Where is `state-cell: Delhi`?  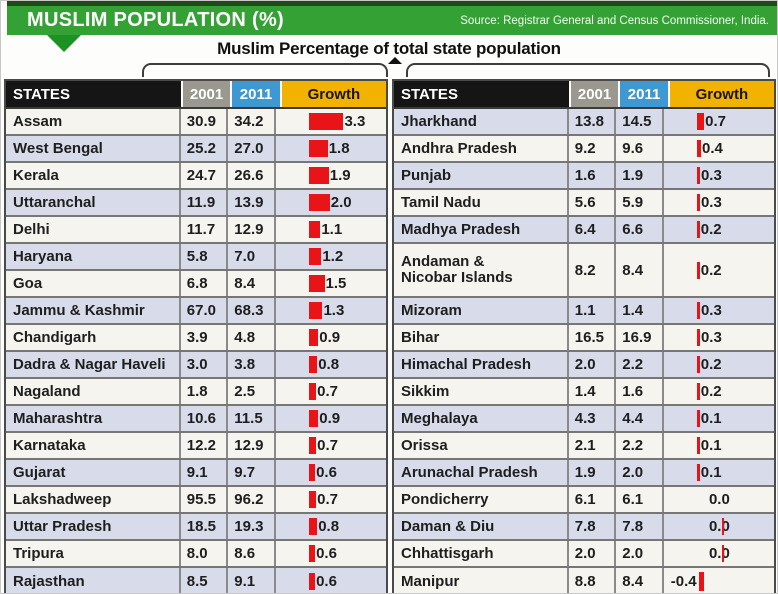
state-cell: Delhi is located at coordinates (93, 229).